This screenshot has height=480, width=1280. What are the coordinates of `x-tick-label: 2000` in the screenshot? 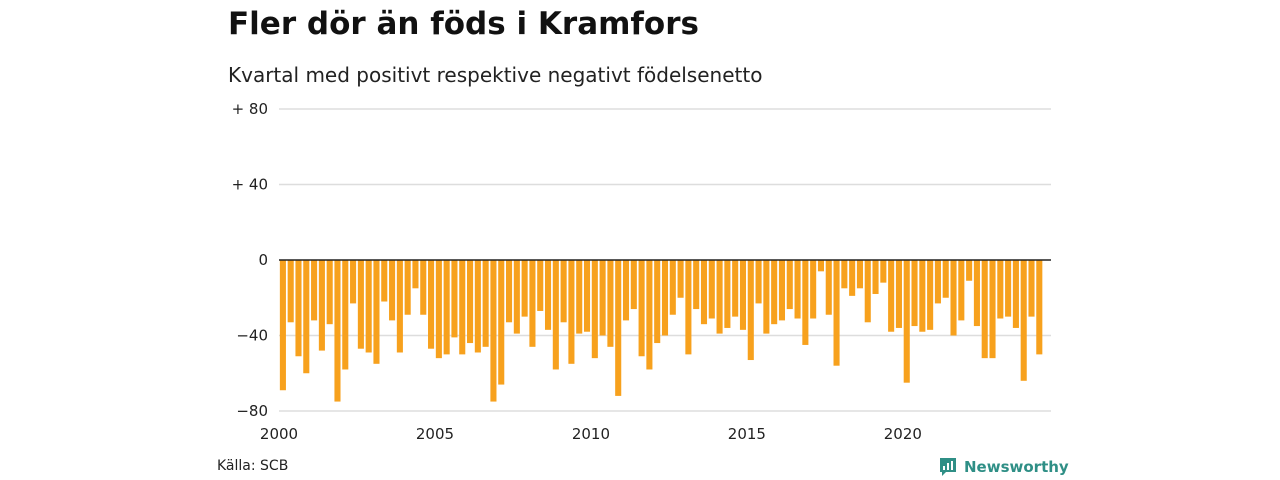 It's located at (279, 434).